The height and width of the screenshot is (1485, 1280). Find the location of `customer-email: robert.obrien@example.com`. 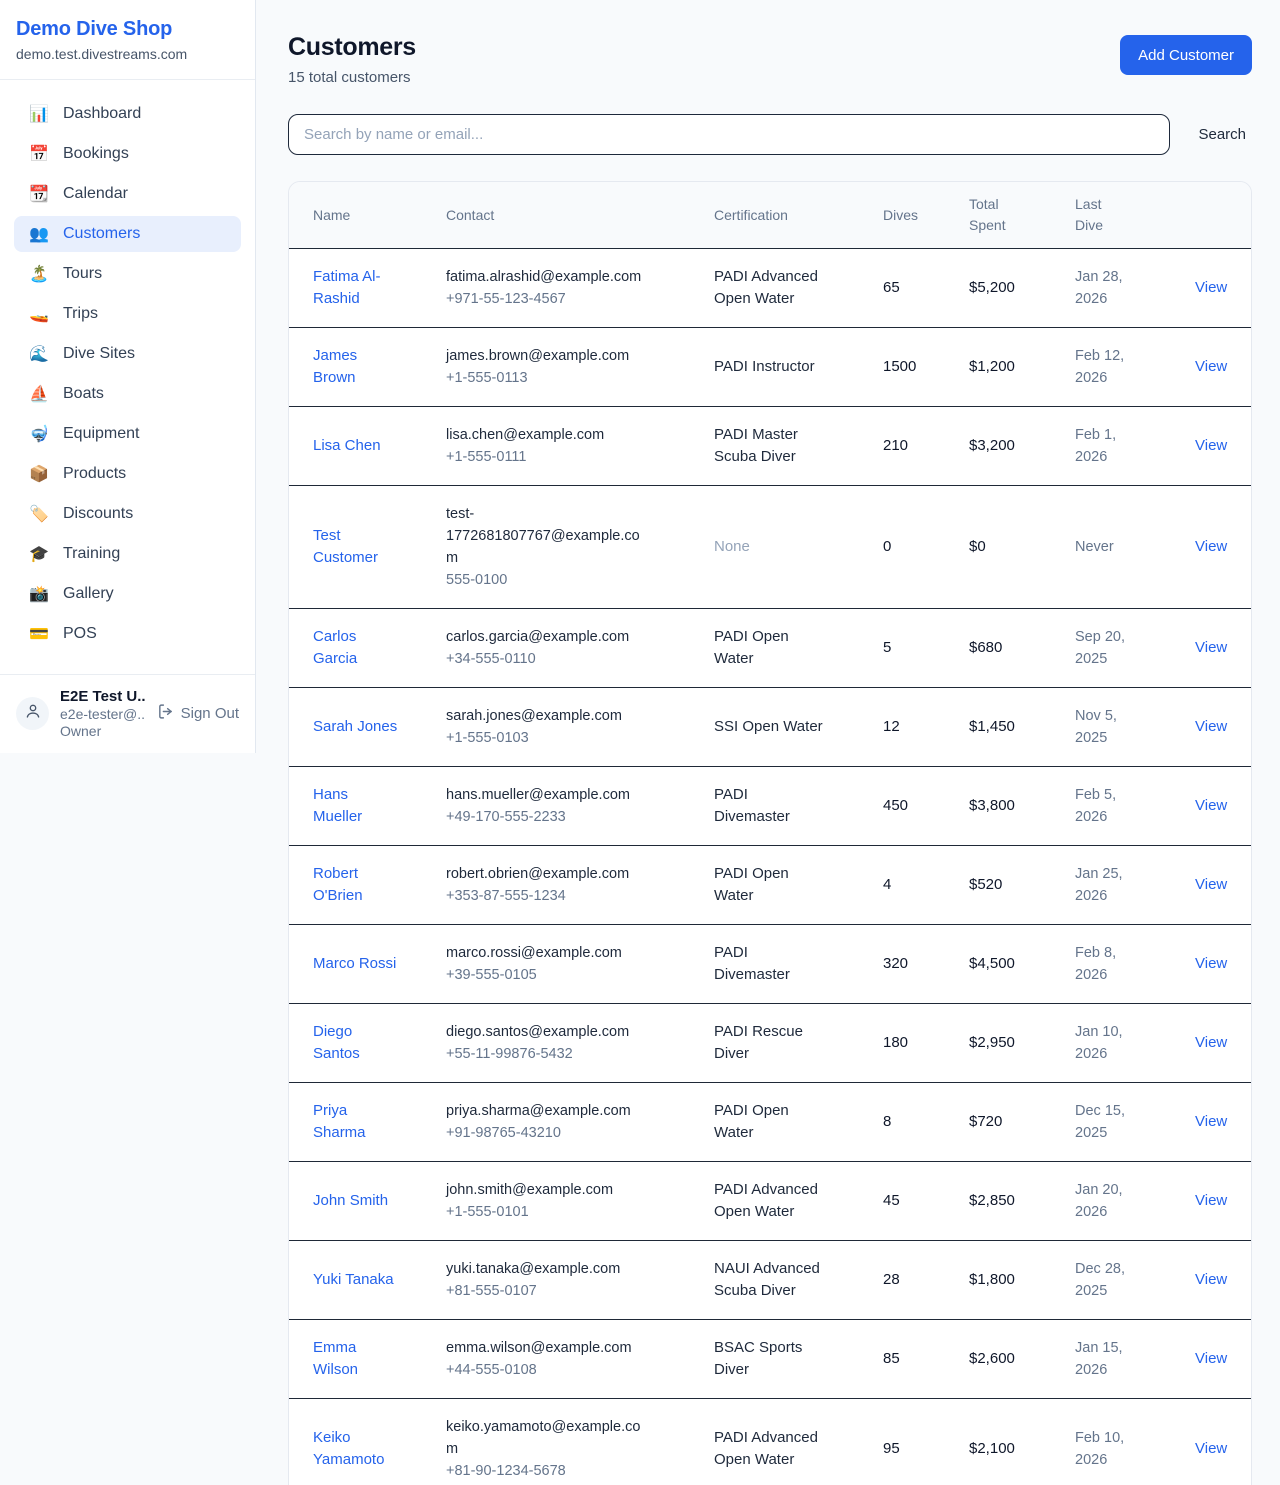

customer-email: robert.obrien@example.com is located at coordinates (538, 874).